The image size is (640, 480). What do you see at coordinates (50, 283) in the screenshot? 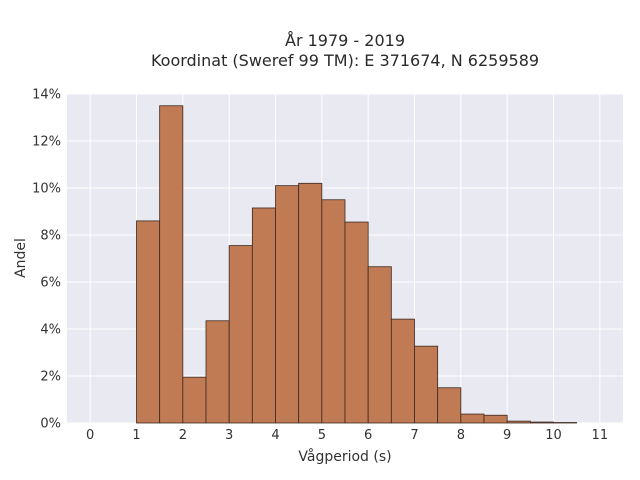
I see `y-tick-label: 6%` at bounding box center [50, 283].